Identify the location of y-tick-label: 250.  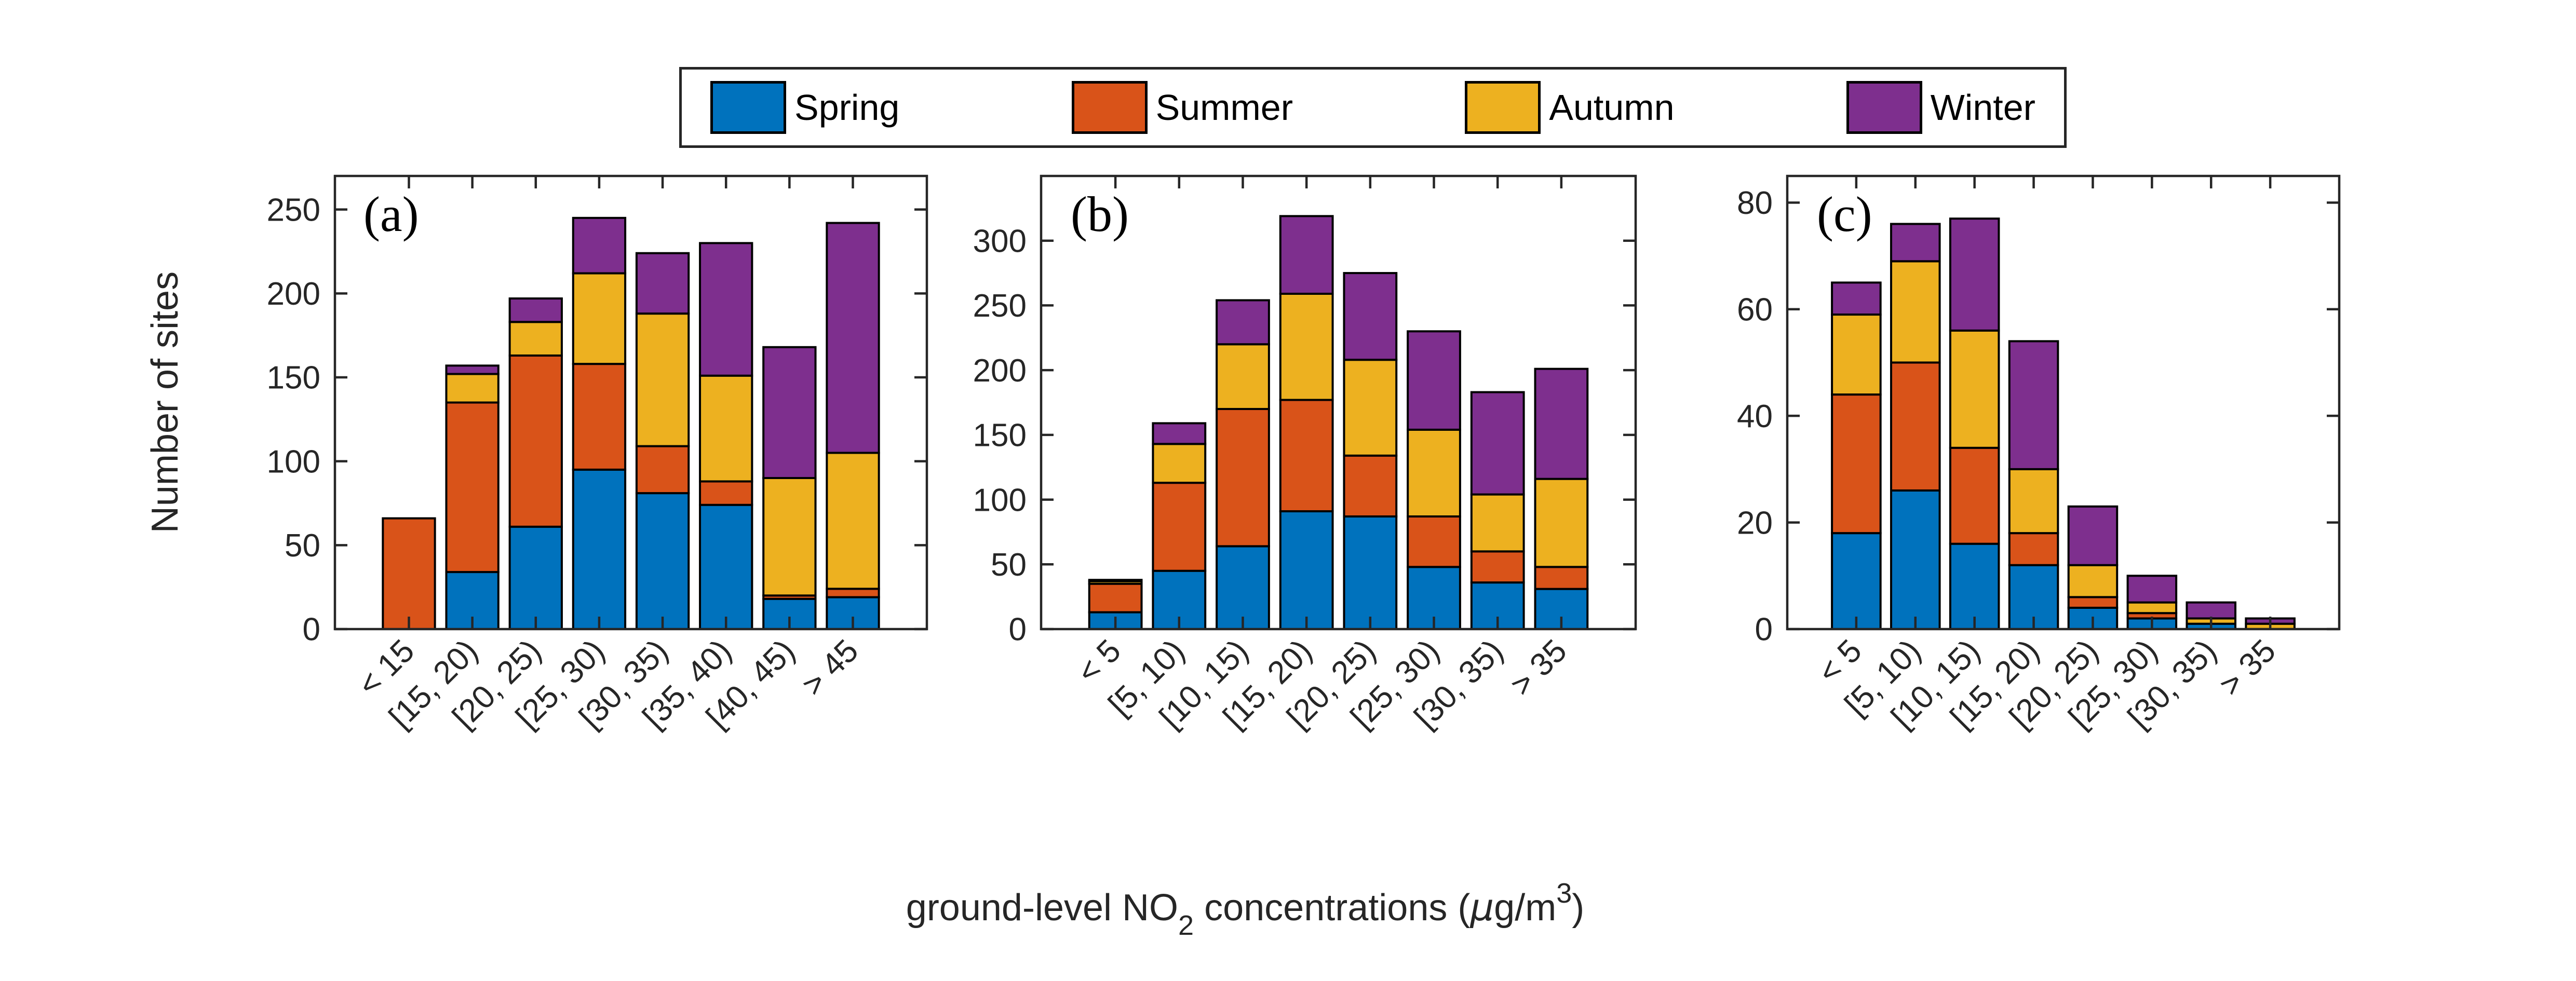
(293, 210).